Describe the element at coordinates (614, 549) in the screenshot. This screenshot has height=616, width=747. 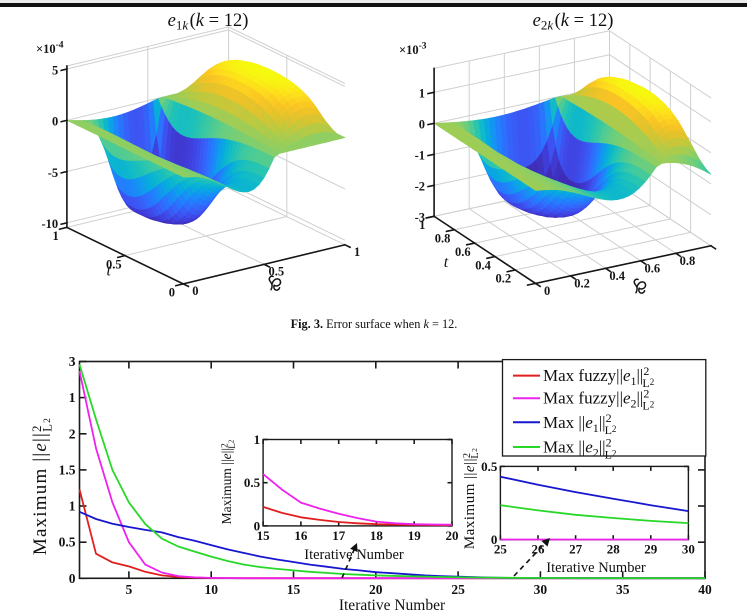
I see `svg-text: 28` at that location.